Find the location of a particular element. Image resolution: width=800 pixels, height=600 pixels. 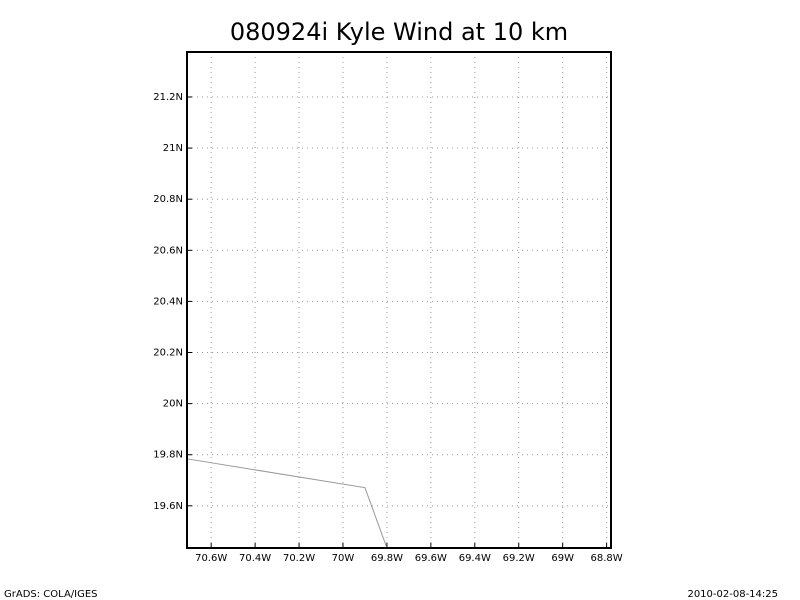

x-tick-label: 69.2W is located at coordinates (519, 558).